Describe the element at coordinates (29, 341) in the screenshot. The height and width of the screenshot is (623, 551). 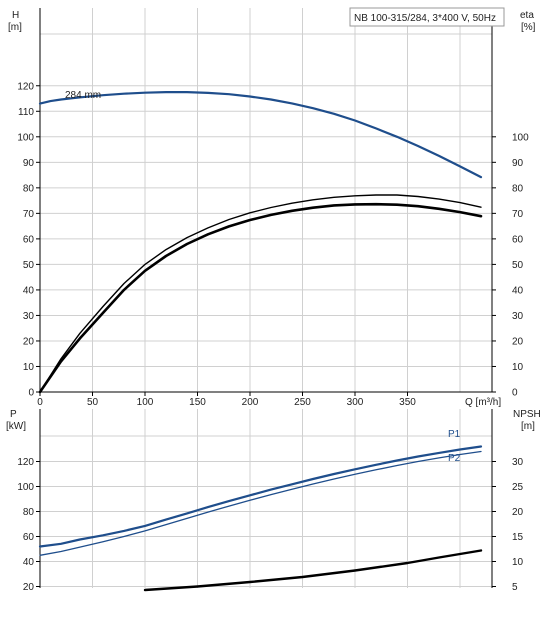
I see `upper-left-tick-label: 20` at that location.